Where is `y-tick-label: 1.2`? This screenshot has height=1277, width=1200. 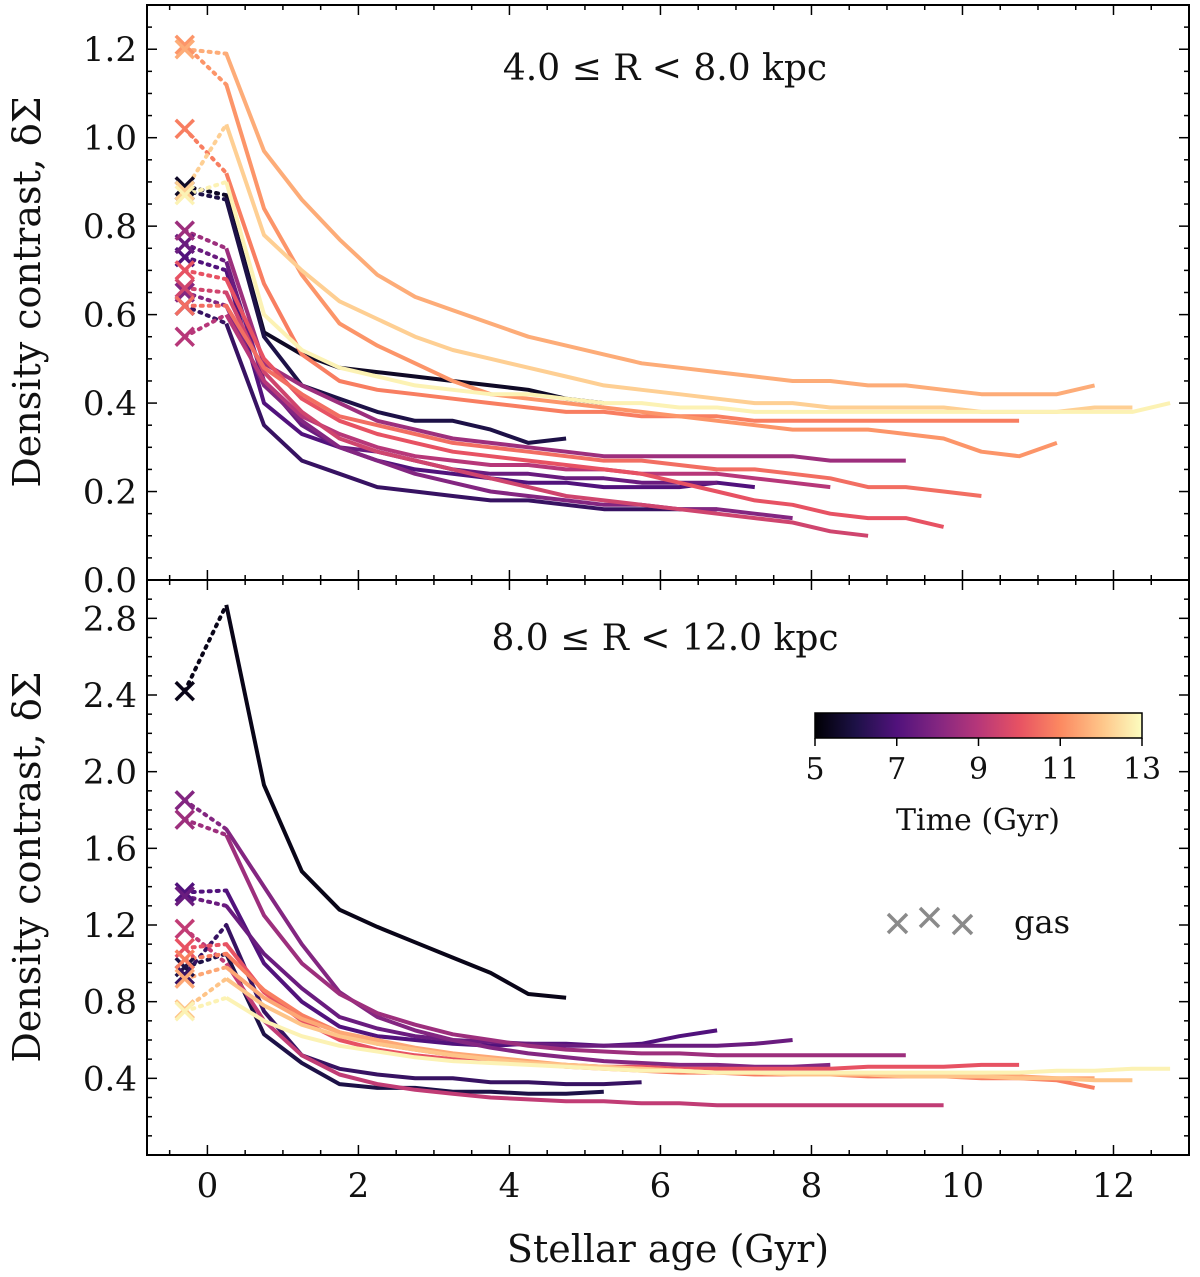 y-tick-label: 1.2 is located at coordinates (110, 926).